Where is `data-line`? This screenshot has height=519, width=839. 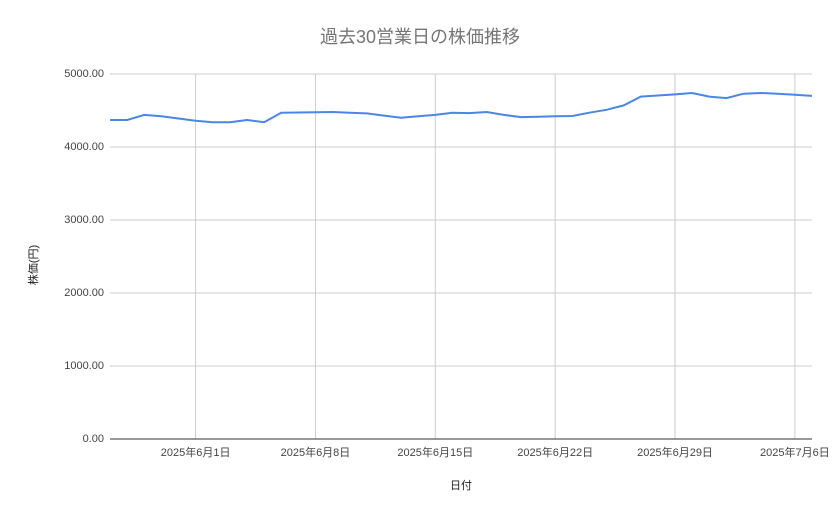 data-line is located at coordinates (461, 107).